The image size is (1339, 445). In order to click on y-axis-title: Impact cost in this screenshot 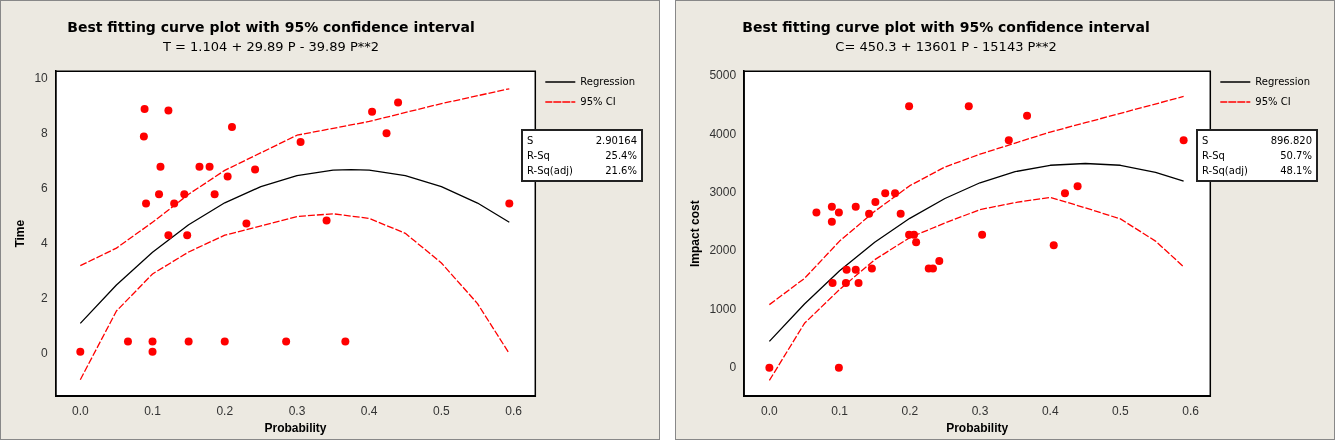, I will do `click(694, 234)`.